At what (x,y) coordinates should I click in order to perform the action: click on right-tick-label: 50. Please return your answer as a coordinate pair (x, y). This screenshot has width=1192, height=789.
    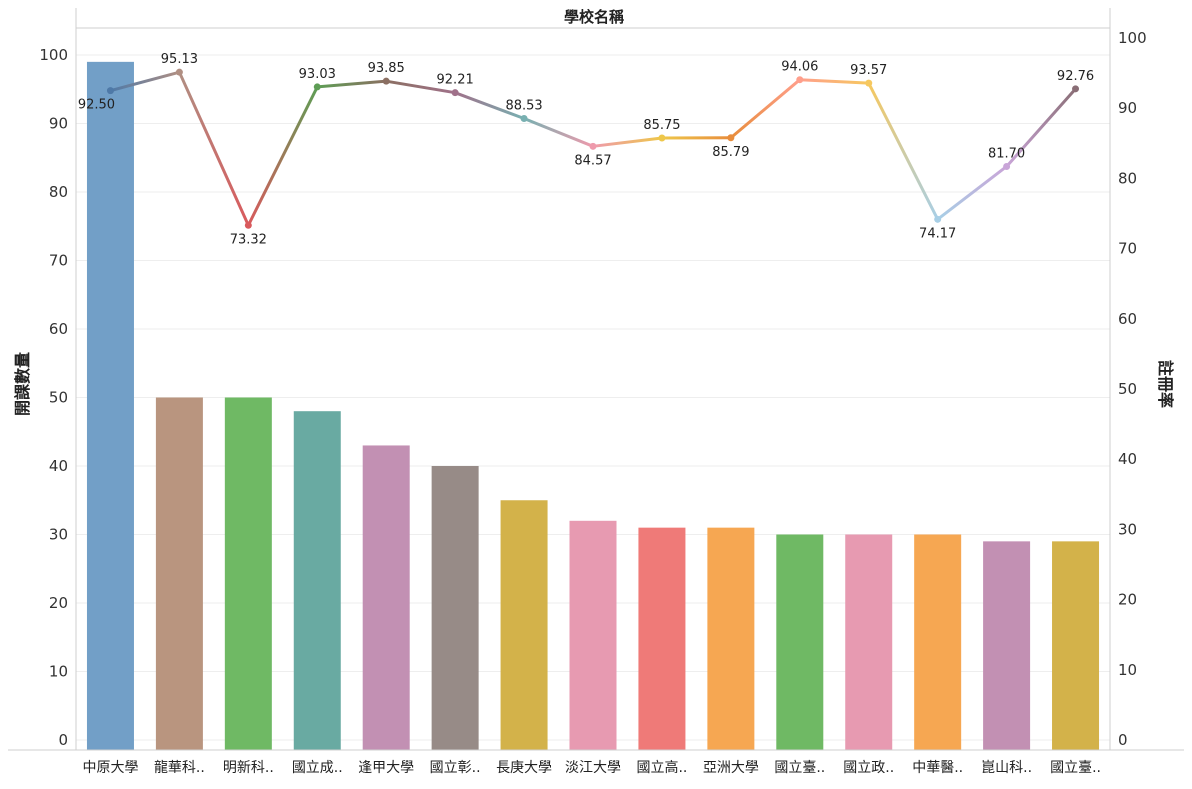
    Looking at the image, I should click on (1127, 389).